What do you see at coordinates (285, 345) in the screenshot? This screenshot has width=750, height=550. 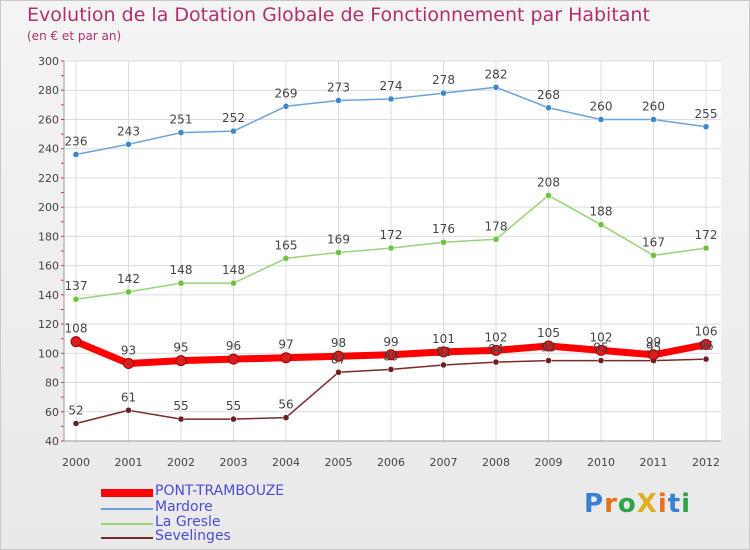 I see `data-label-pont-trambouze: 97` at bounding box center [285, 345].